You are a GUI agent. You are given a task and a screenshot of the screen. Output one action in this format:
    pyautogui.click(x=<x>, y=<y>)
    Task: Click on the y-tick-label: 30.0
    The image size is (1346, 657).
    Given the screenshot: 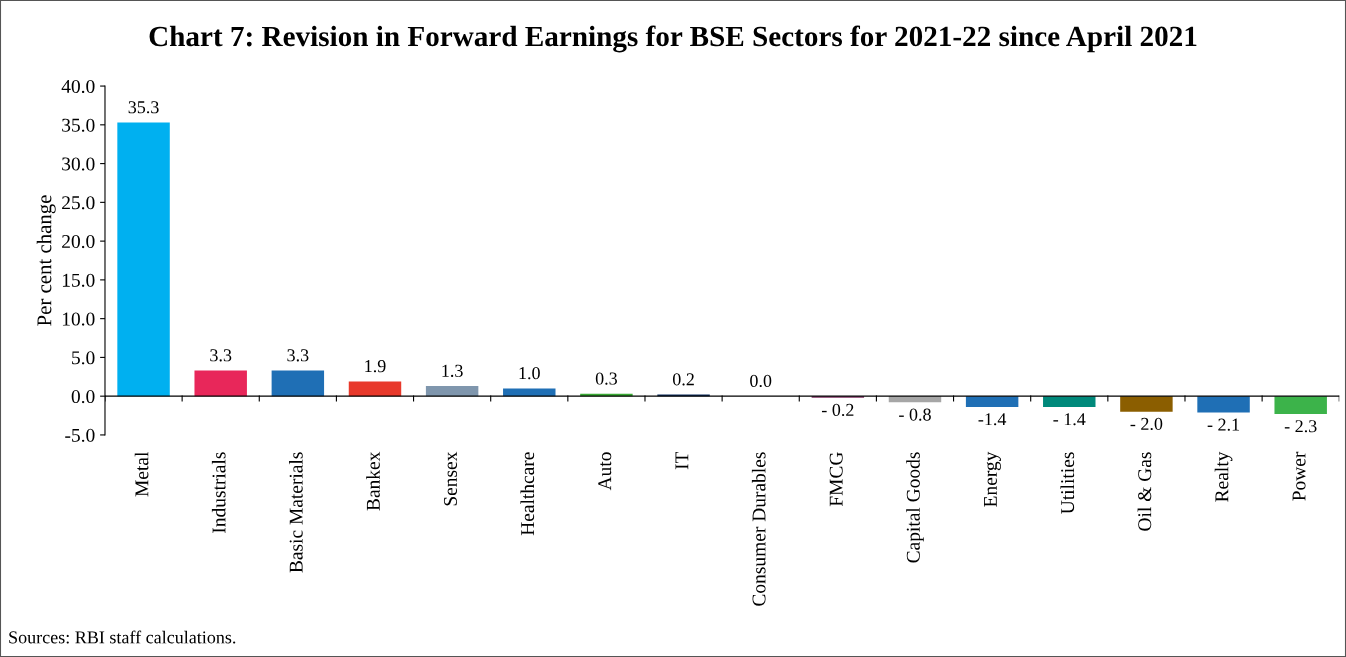 What is the action you would take?
    pyautogui.click(x=78, y=164)
    